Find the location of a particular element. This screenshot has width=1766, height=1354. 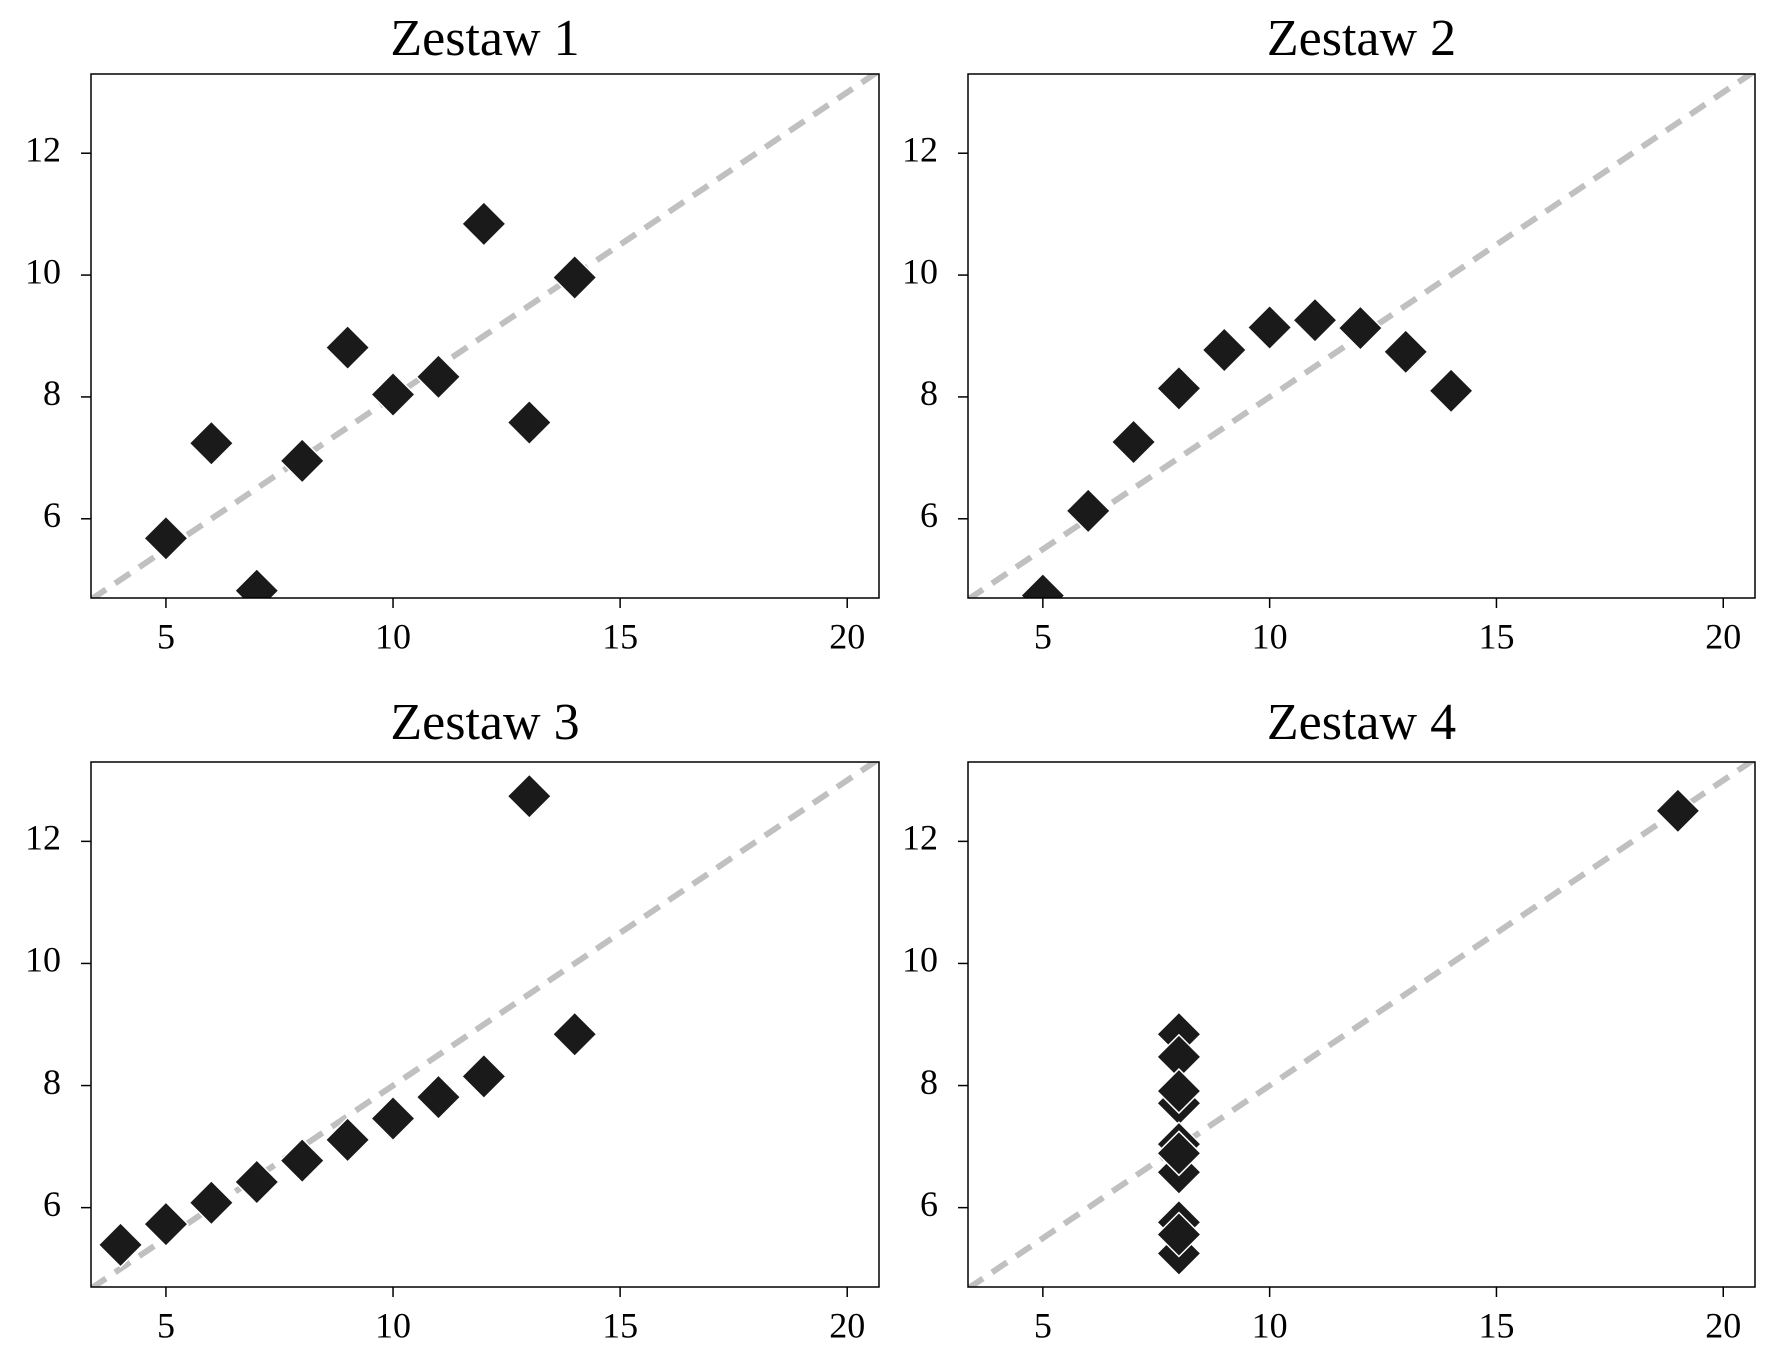

panel-title: Zestaw 3 is located at coordinates (484, 722).